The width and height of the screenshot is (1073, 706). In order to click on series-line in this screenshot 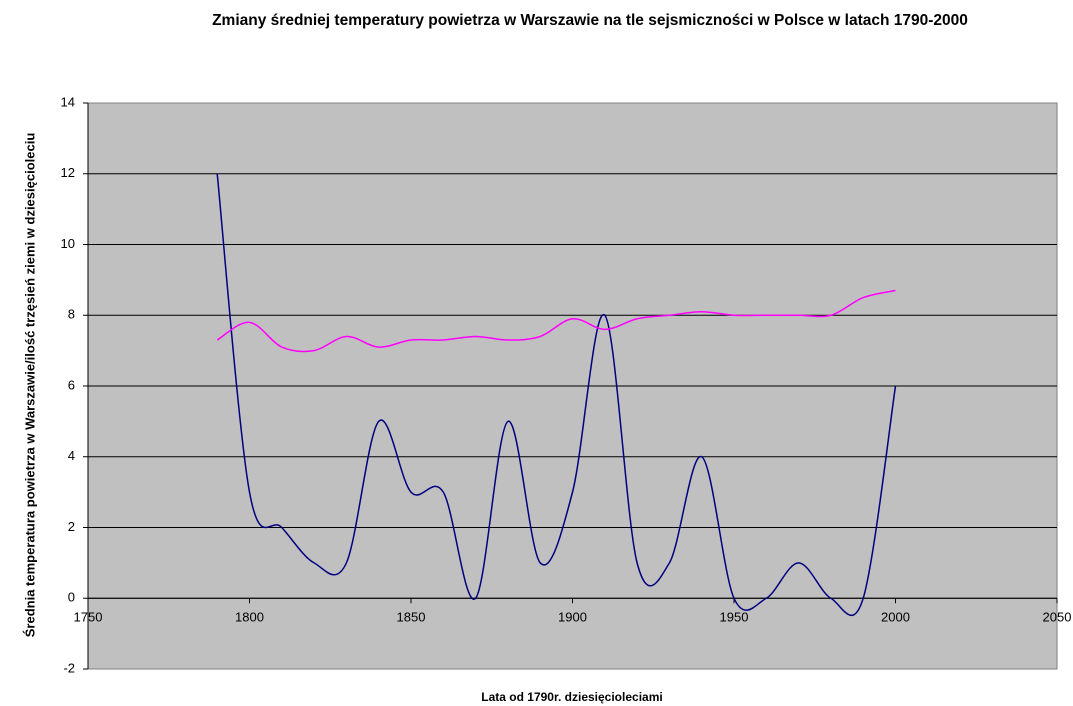, I will do `click(556, 321)`.